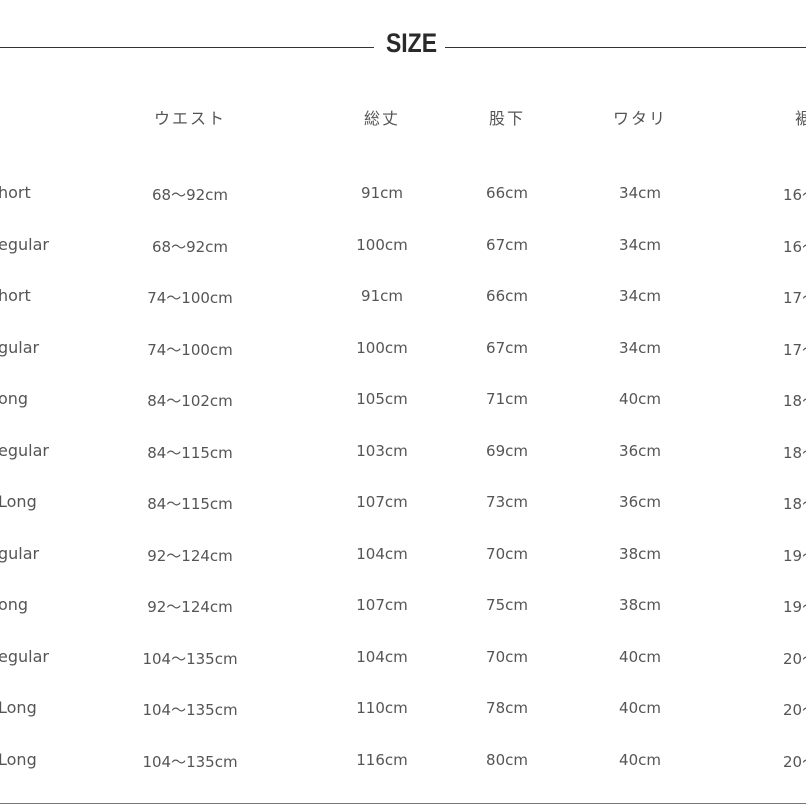  What do you see at coordinates (507, 605) in the screenshot?
I see `table-cell: 75cm` at bounding box center [507, 605].